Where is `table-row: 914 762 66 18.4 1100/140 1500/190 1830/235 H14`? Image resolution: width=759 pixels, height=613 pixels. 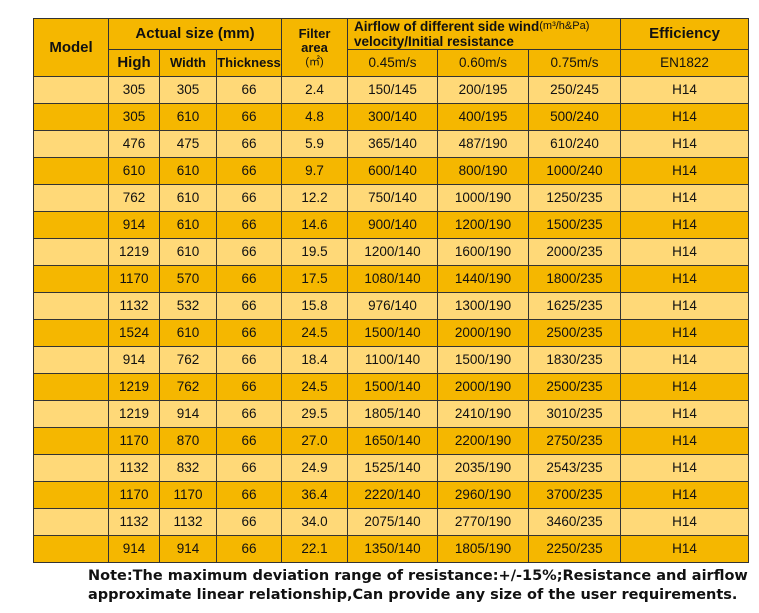
table-row: 914 762 66 18.4 1100/140 1500/190 1830/235 H14 is located at coordinates (391, 360).